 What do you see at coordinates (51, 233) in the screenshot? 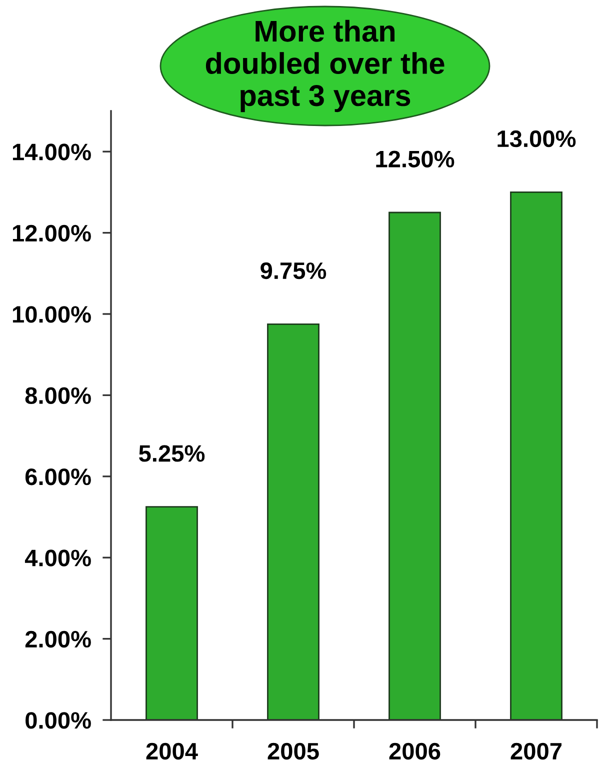
I see `y-tick-label: 12.00%` at bounding box center [51, 233].